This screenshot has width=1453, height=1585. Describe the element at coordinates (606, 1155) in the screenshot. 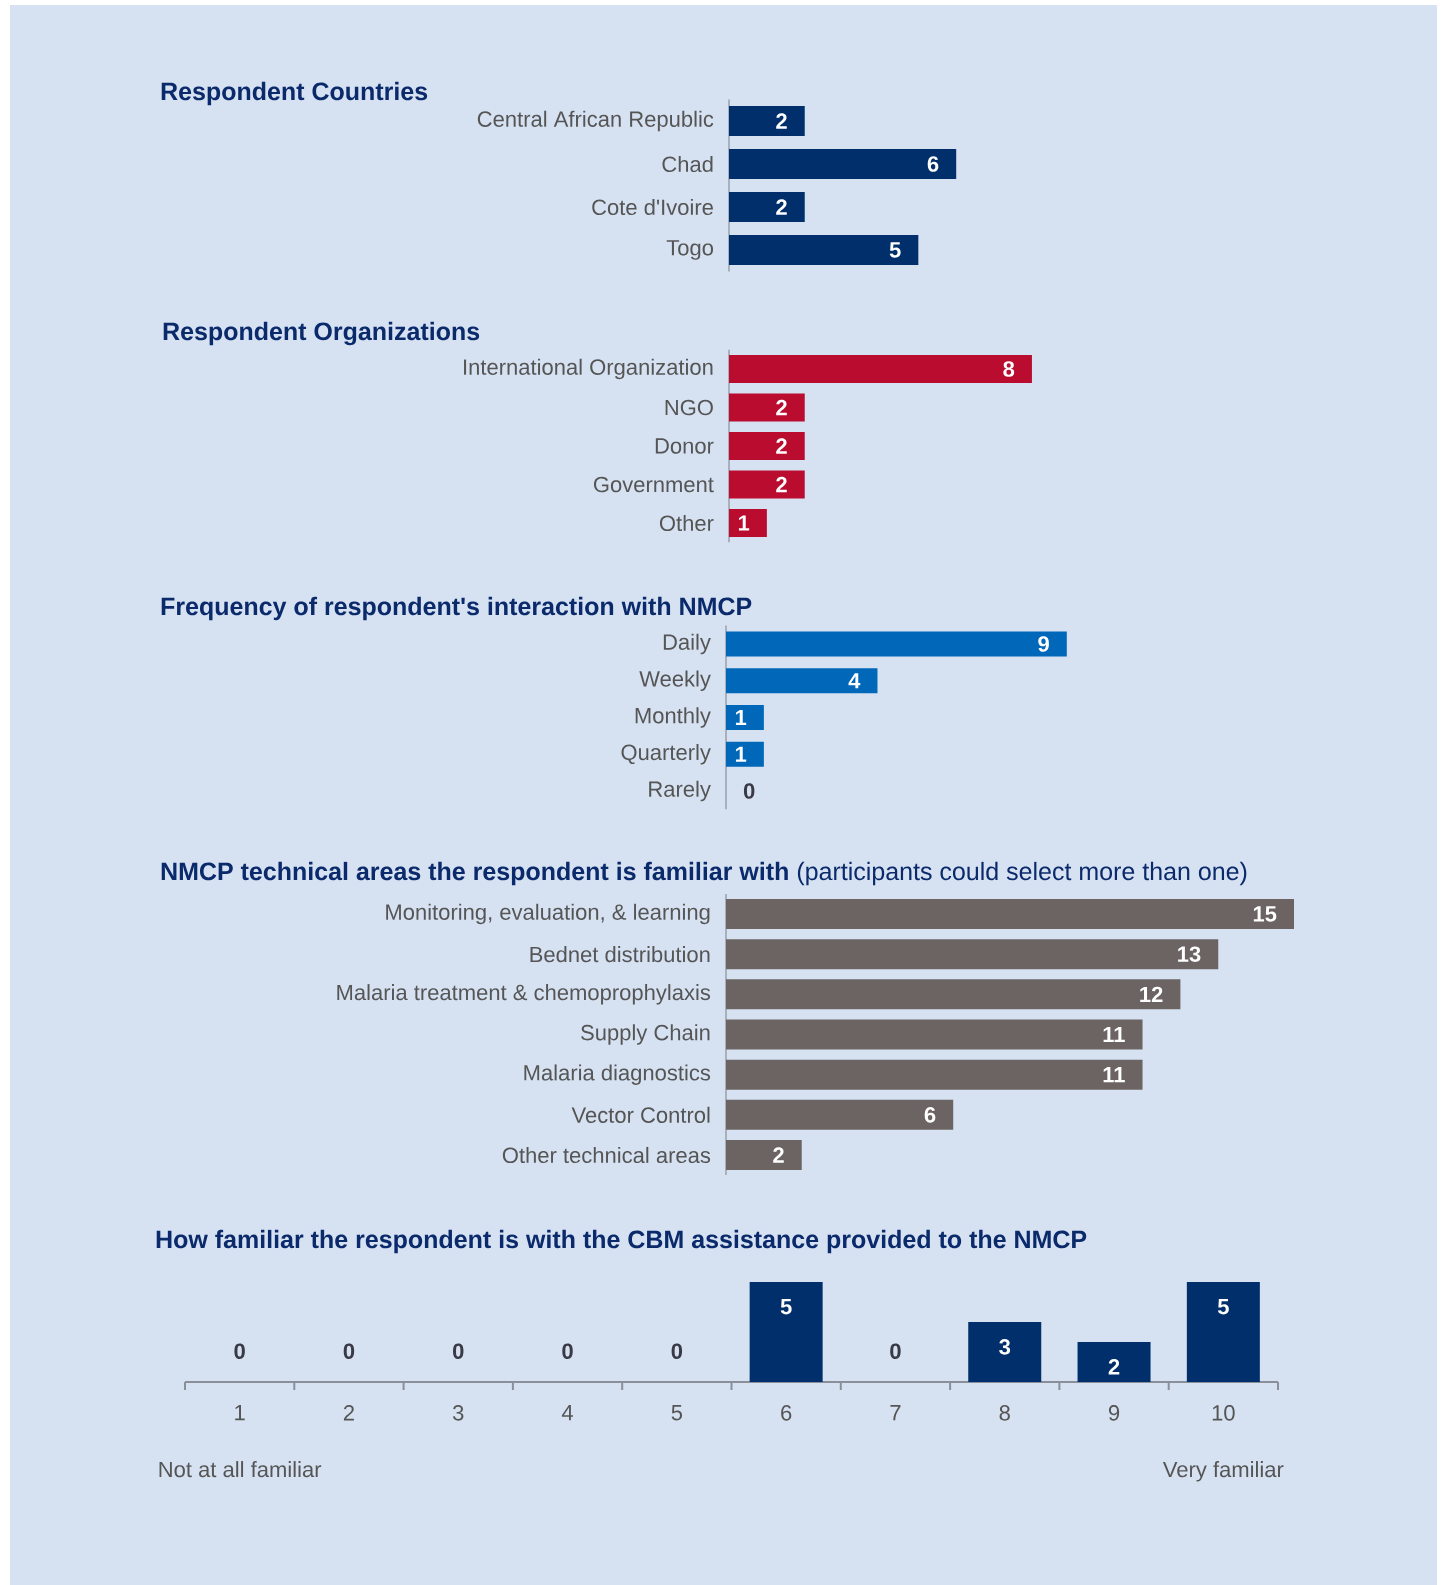

I see `y-tick-label: Other technical areas` at that location.